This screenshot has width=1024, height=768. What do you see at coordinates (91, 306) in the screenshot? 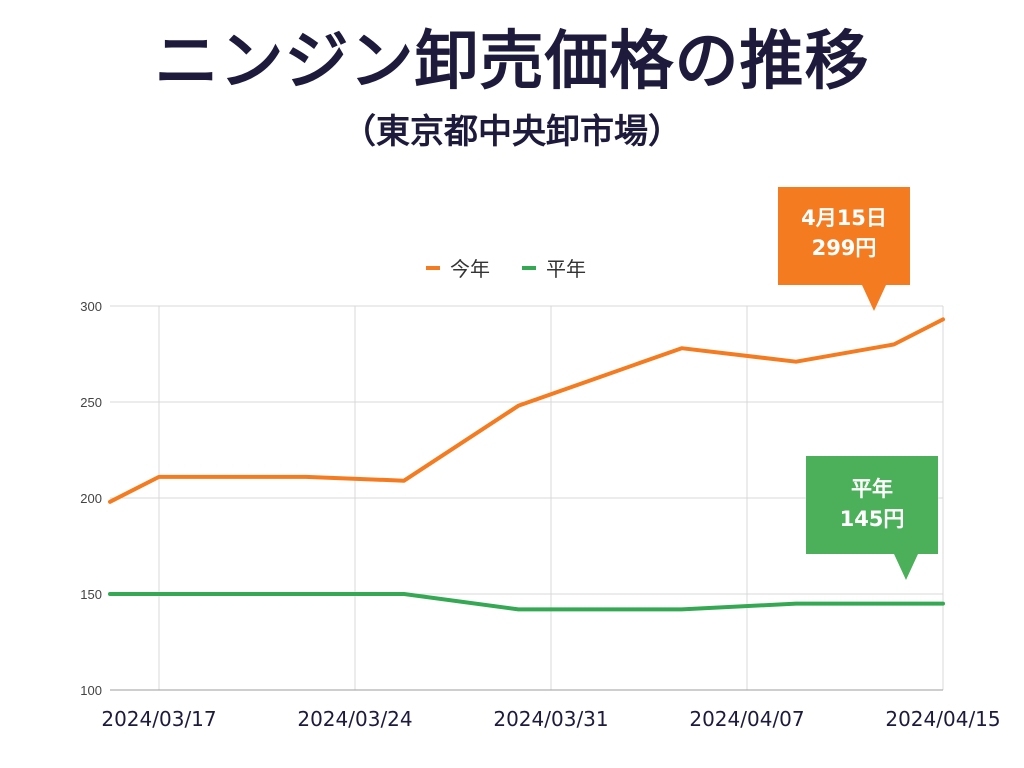
I see `y-tick-label: 300` at bounding box center [91, 306].